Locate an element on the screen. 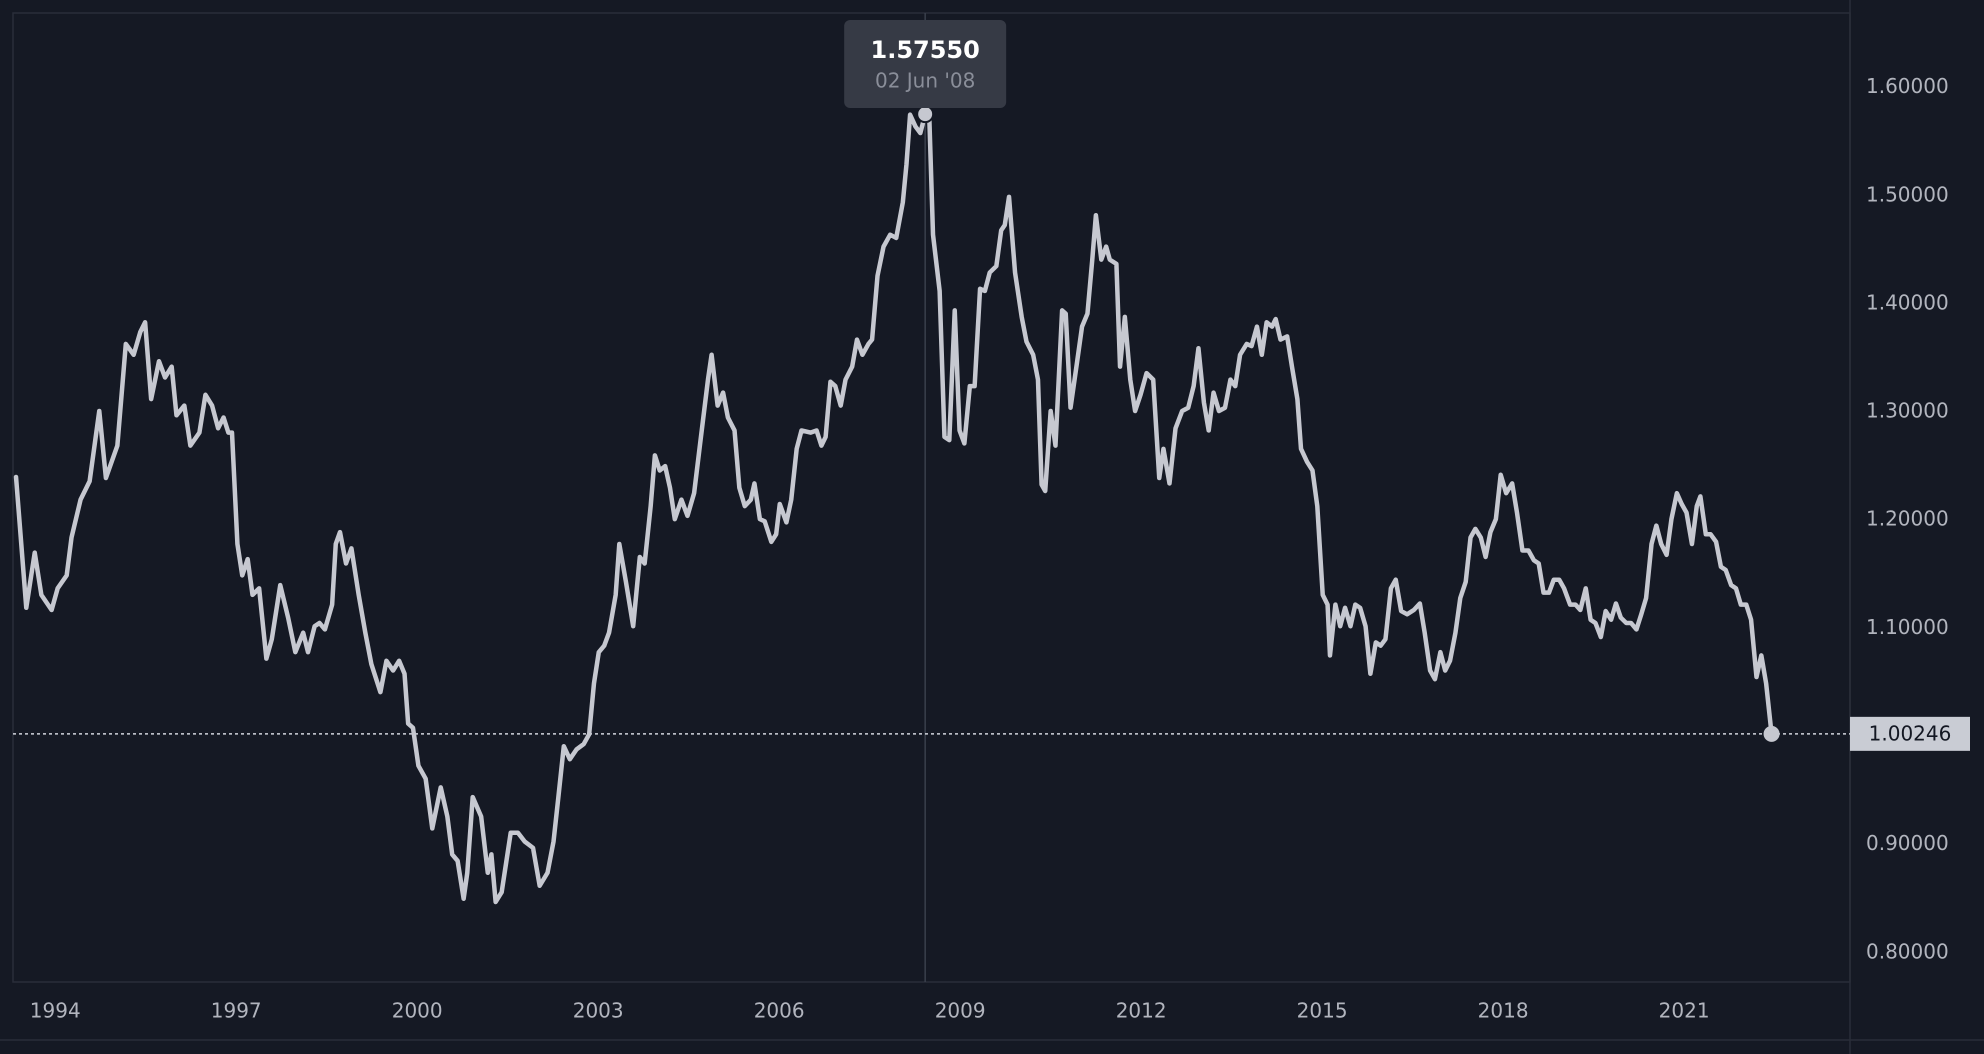 Image resolution: width=1984 pixels, height=1054 pixels. y-tick-label: 1.20000 is located at coordinates (1907, 519).